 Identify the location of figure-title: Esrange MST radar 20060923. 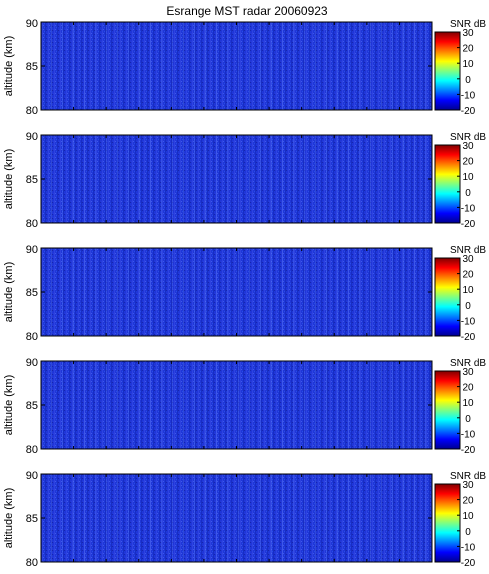
(247, 11).